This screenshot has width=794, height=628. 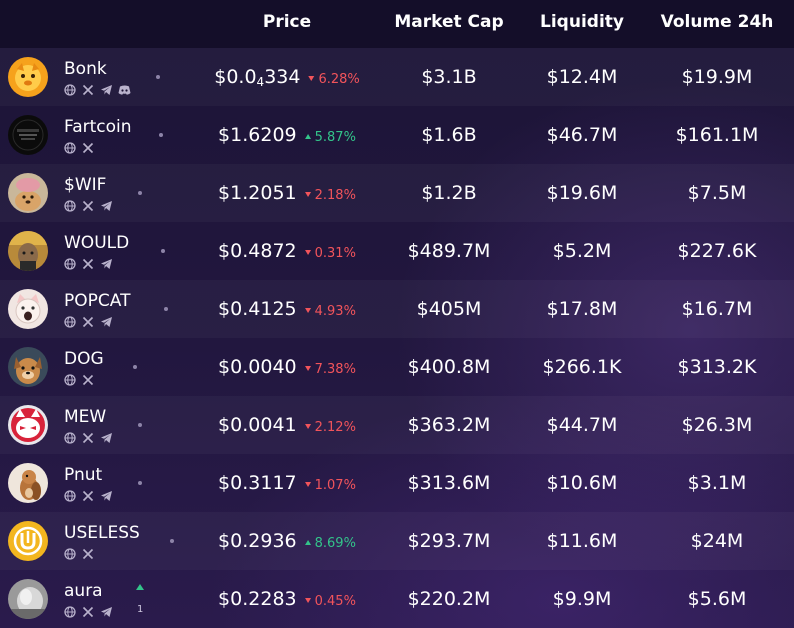 What do you see at coordinates (287, 541) in the screenshot?
I see `token-price: $0.2936 8.69%` at bounding box center [287, 541].